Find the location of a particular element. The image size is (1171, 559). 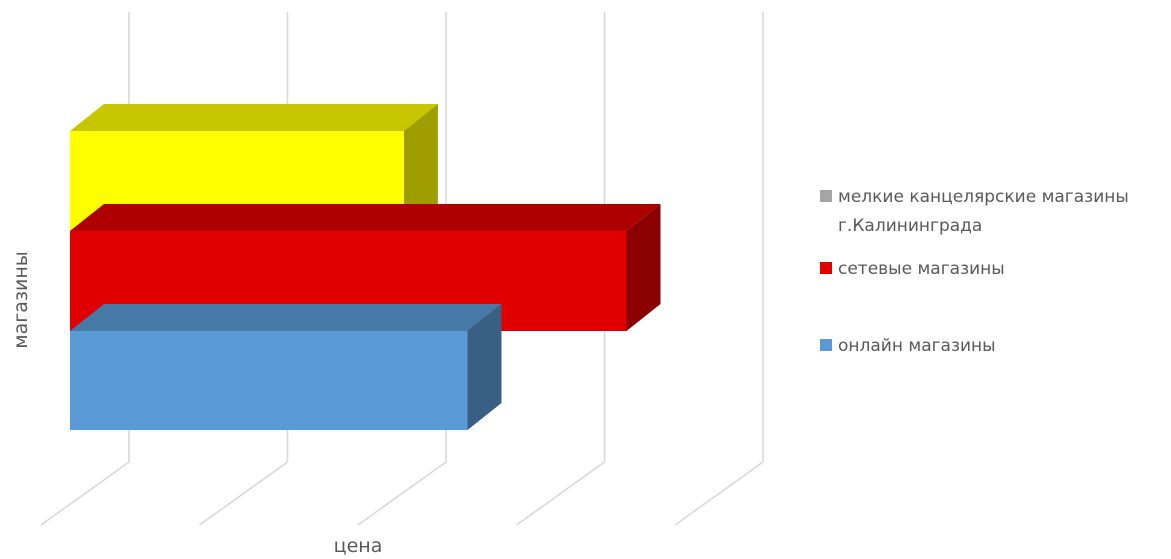

legend-label: сетевые магазины is located at coordinates (921, 269).